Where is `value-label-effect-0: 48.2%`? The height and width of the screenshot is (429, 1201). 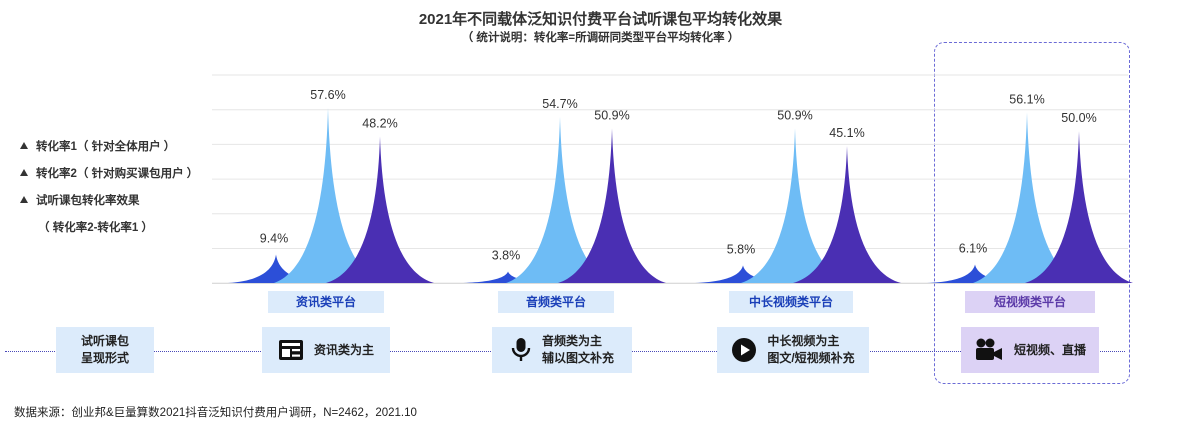 value-label-effect-0: 48.2% is located at coordinates (379, 124).